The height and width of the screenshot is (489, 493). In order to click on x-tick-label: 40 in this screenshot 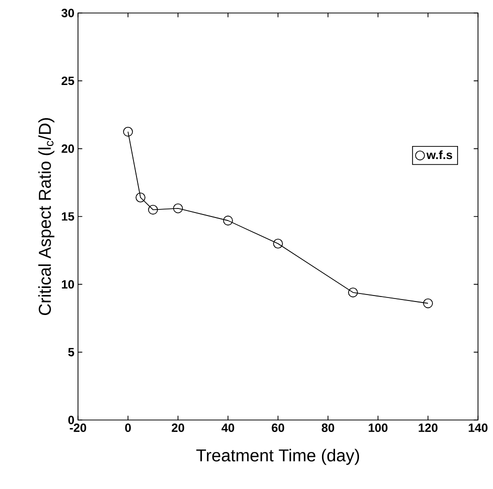, I will do `click(228, 428)`.